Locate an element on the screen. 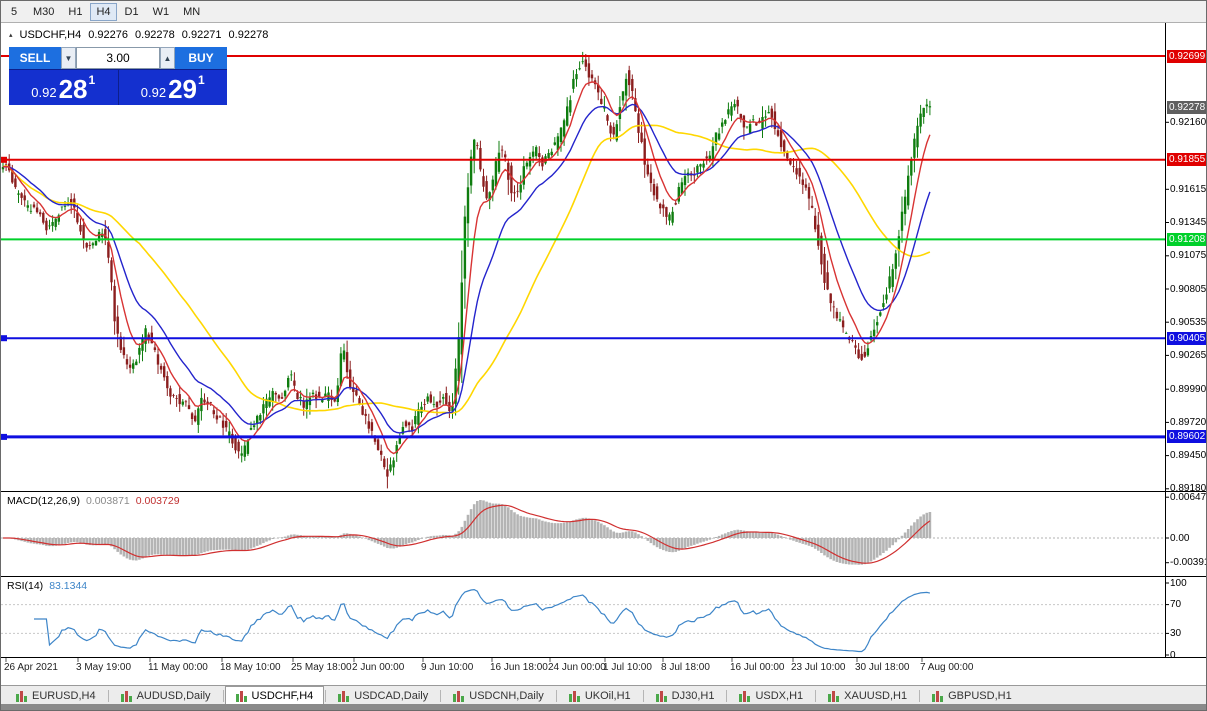 The height and width of the screenshot is (711, 1207). macd-scale-label: 0.00647 is located at coordinates (1188, 497).